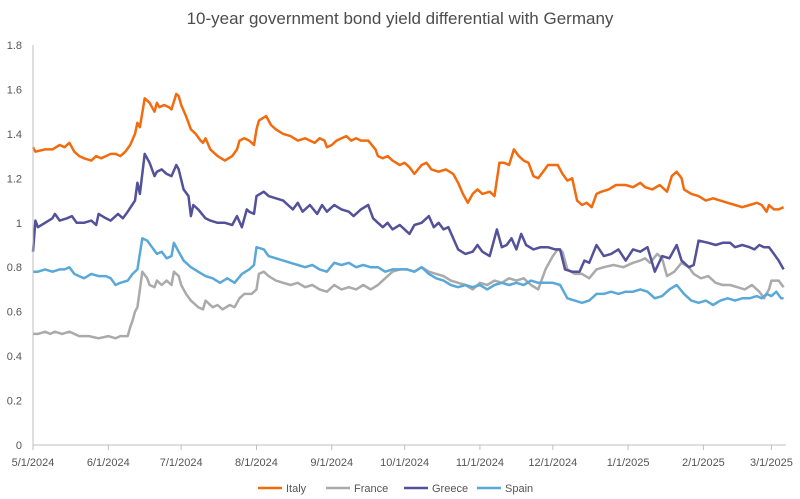 The image size is (800, 499). Describe the element at coordinates (14, 268) in the screenshot. I see `y-tick-label: 0.8` at that location.